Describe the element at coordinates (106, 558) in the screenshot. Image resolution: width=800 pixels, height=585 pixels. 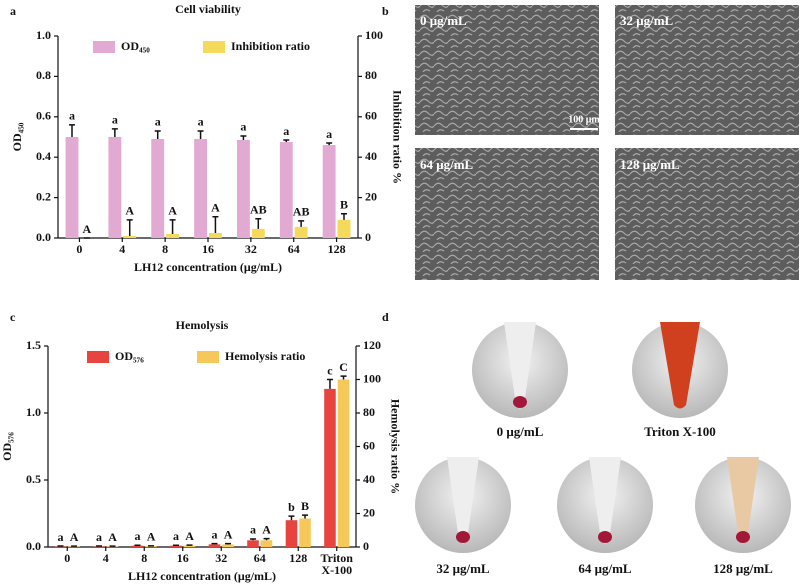
I see `x-tick-label: 4` at that location.